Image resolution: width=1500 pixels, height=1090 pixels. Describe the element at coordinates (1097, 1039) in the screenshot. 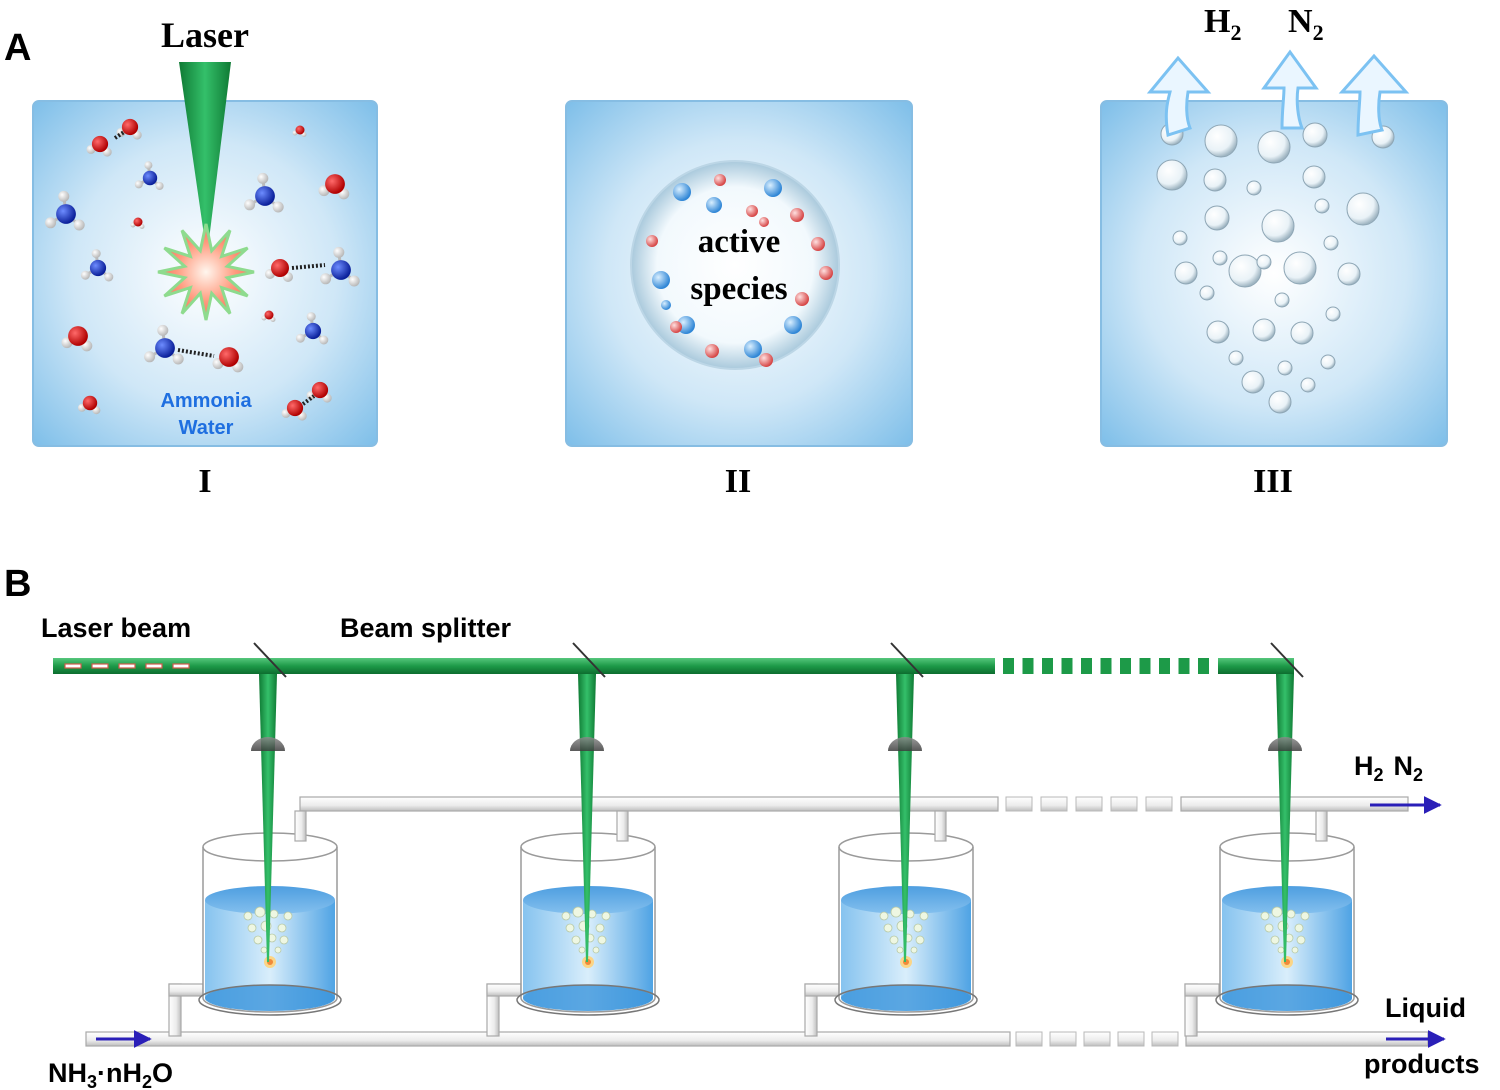

I see `liquid-pipe-dashes` at that location.